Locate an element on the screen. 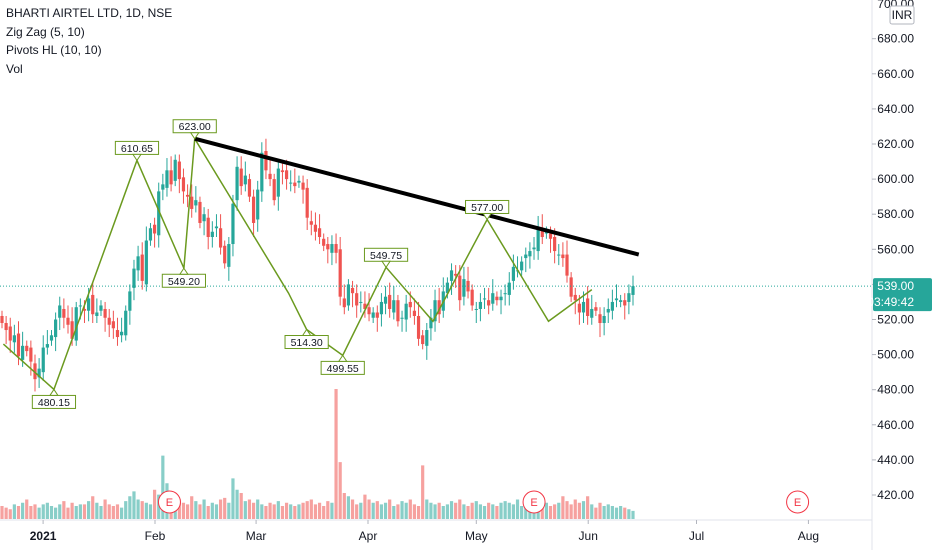 The height and width of the screenshot is (550, 932). currency-box is located at coordinates (902, 15).